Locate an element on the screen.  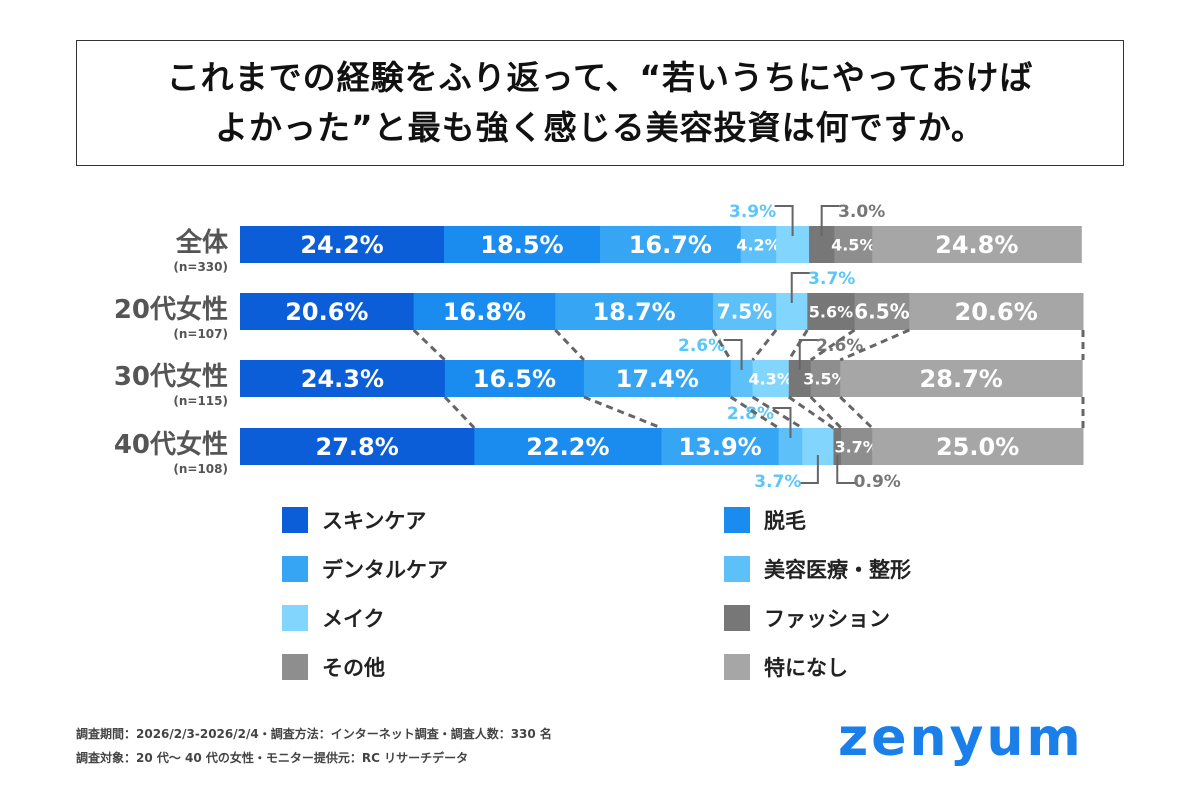
legend-label: その他 is located at coordinates (353, 668).